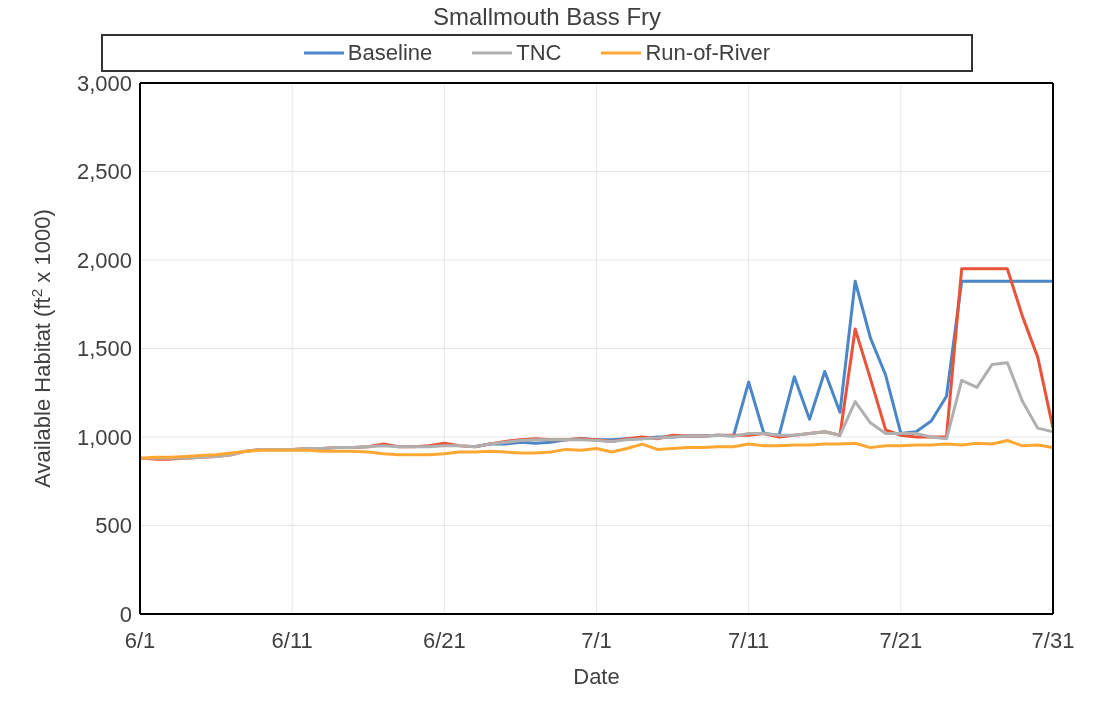  I want to click on y-tick-label: 2,000, so click(104, 260).